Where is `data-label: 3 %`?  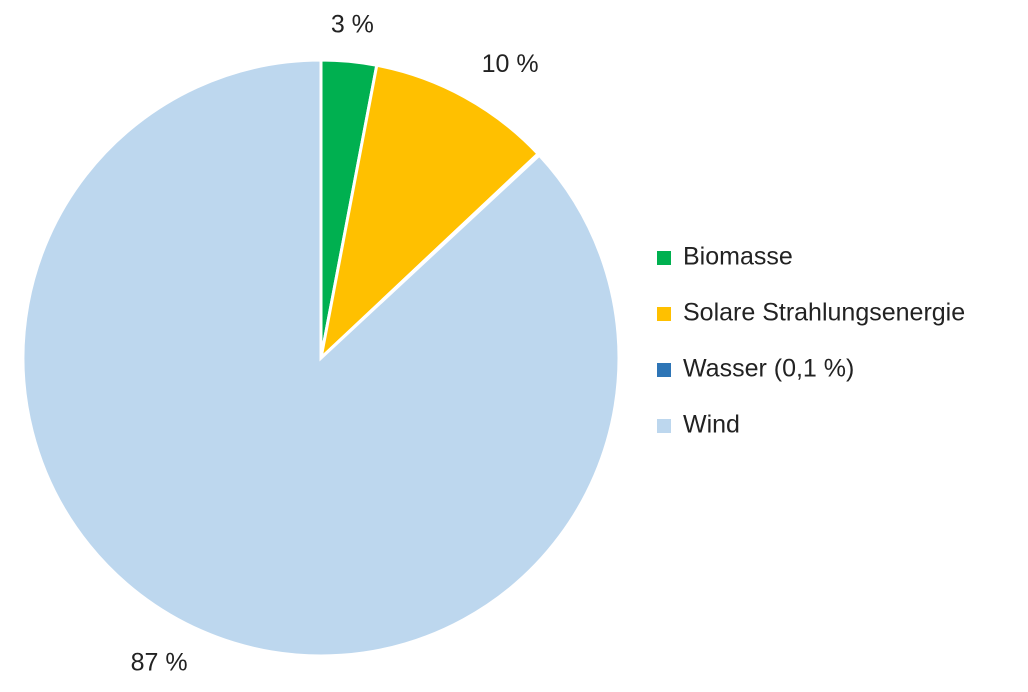 data-label: 3 % is located at coordinates (352, 24).